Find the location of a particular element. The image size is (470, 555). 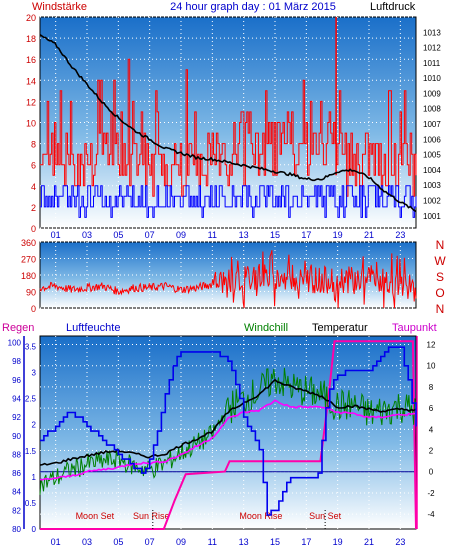

temperature-tick-label: 4 is located at coordinates (431, 429).